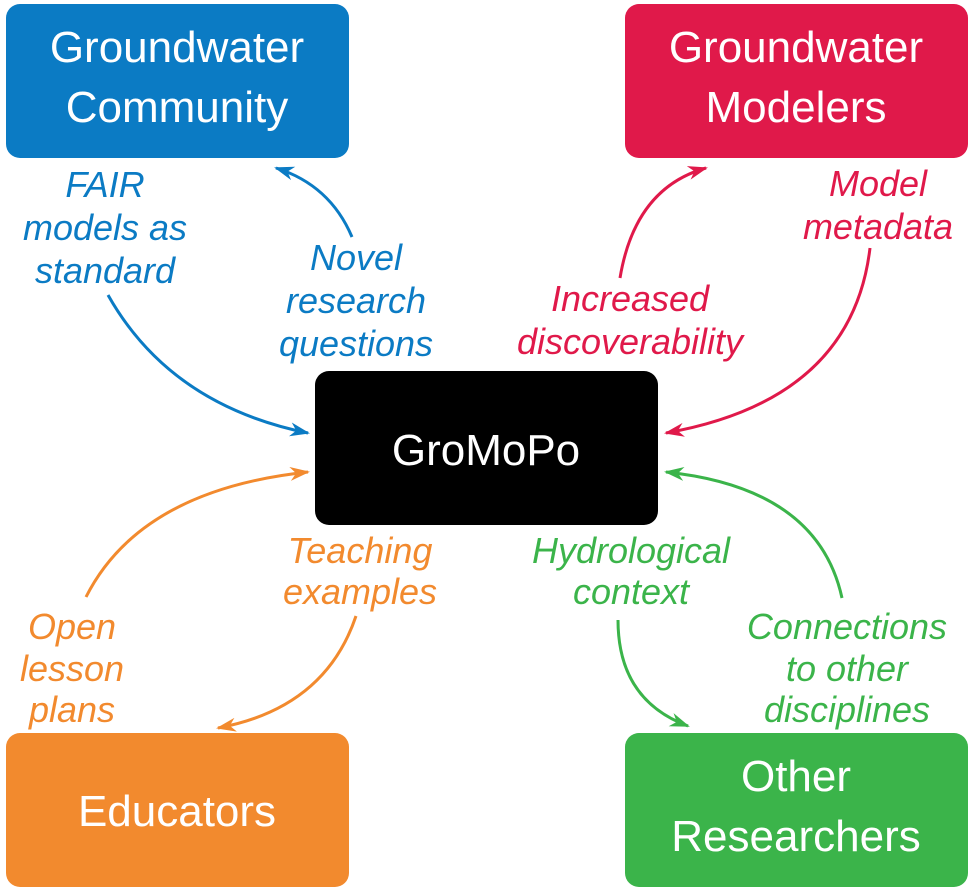 This screenshot has width=974, height=892. What do you see at coordinates (105, 270) in the screenshot?
I see `edge-label-line: standard` at bounding box center [105, 270].